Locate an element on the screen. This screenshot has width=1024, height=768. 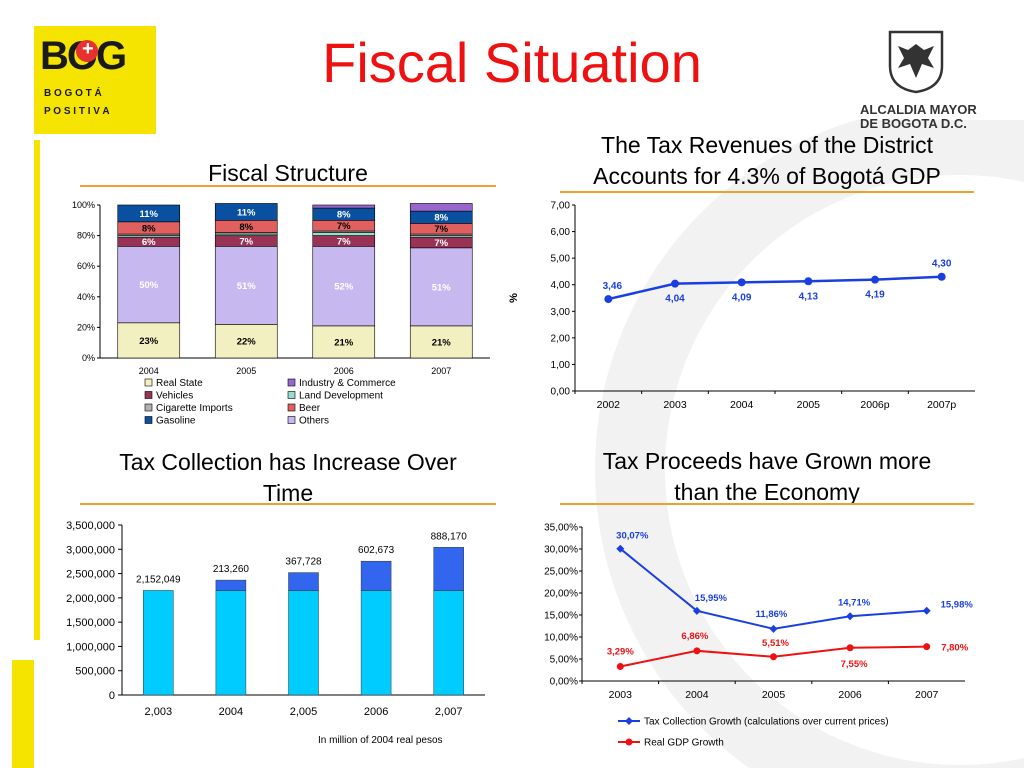
sidebar-stripe is located at coordinates (37, 390).